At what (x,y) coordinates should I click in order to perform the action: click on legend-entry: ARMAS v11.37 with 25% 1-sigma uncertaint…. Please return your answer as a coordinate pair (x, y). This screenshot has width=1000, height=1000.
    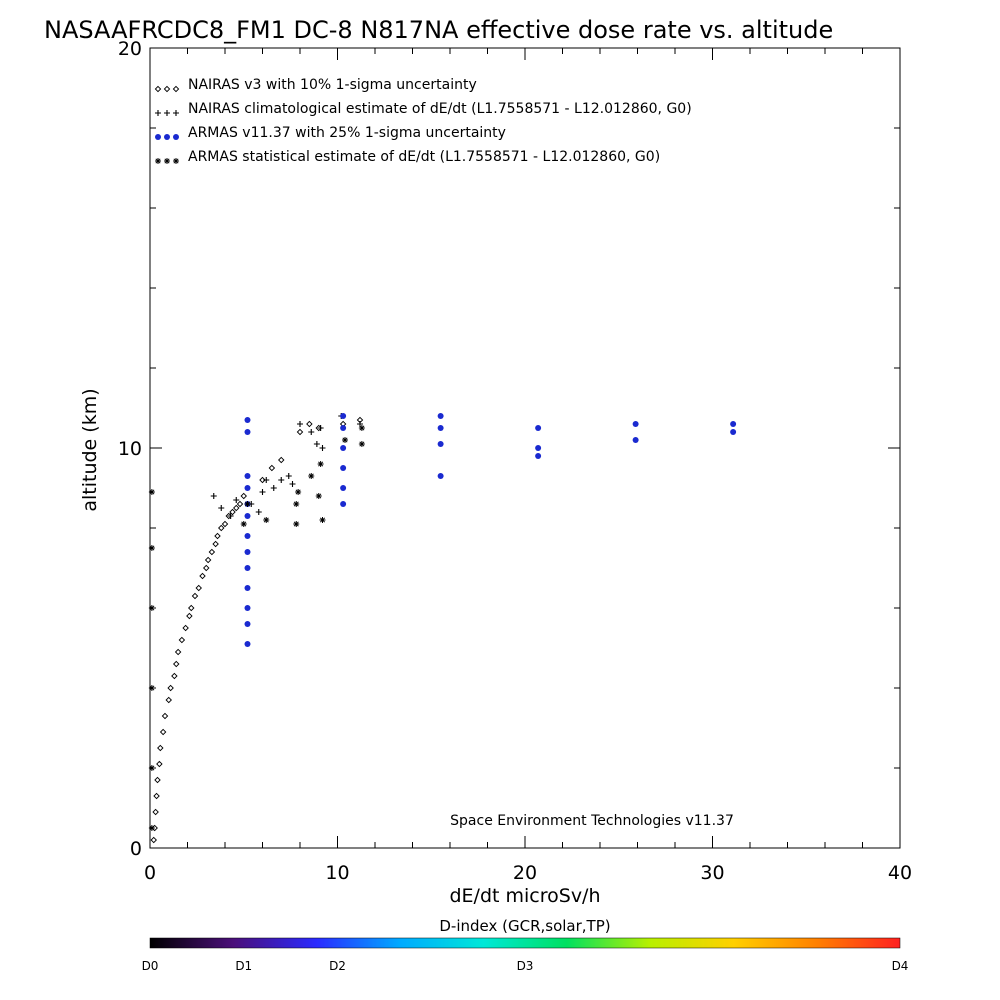
    Looking at the image, I should click on (347, 133).